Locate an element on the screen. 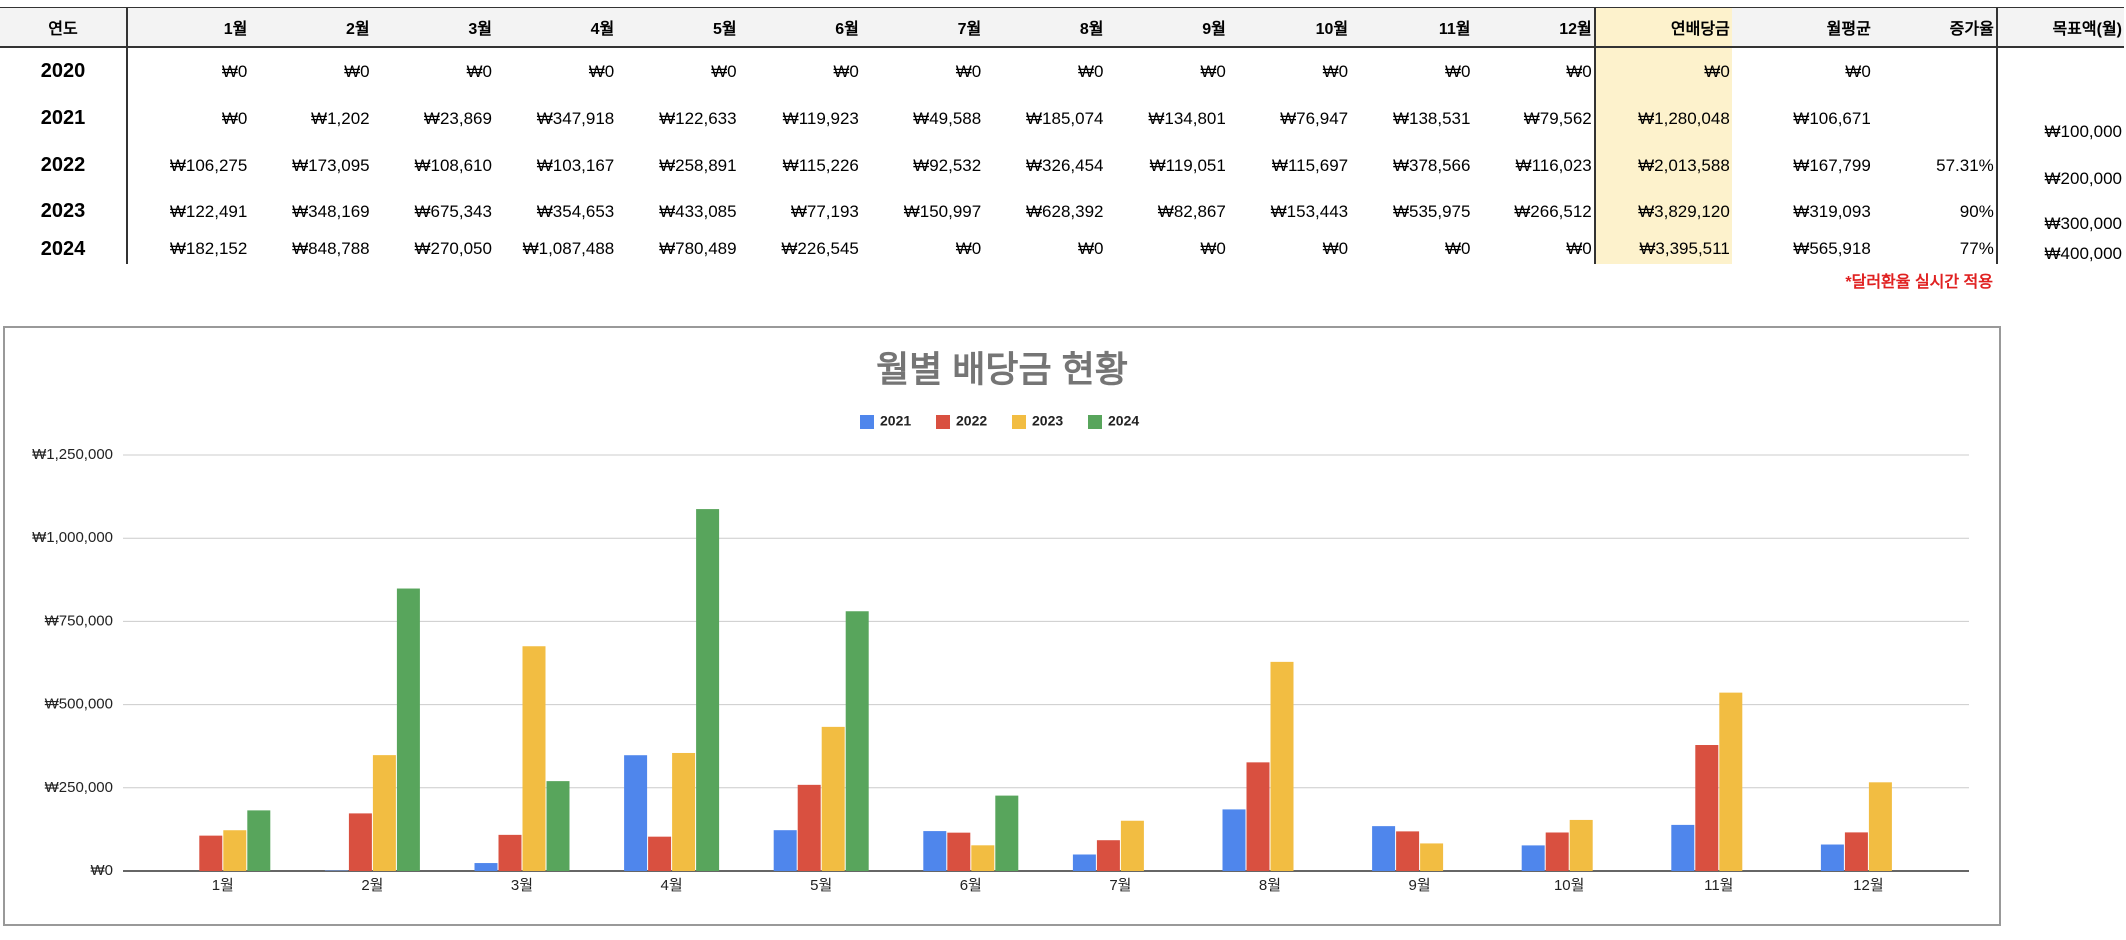 This screenshot has width=2126, height=940. cell: ₩354,653 is located at coordinates (575, 211).